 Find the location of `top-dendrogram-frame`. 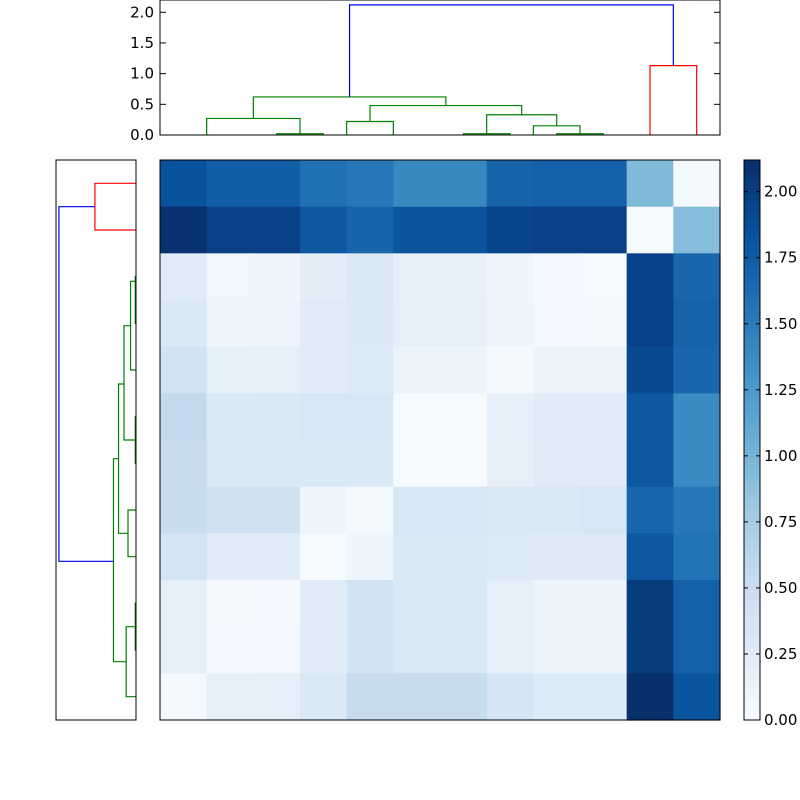

top-dendrogram-frame is located at coordinates (440, 68).